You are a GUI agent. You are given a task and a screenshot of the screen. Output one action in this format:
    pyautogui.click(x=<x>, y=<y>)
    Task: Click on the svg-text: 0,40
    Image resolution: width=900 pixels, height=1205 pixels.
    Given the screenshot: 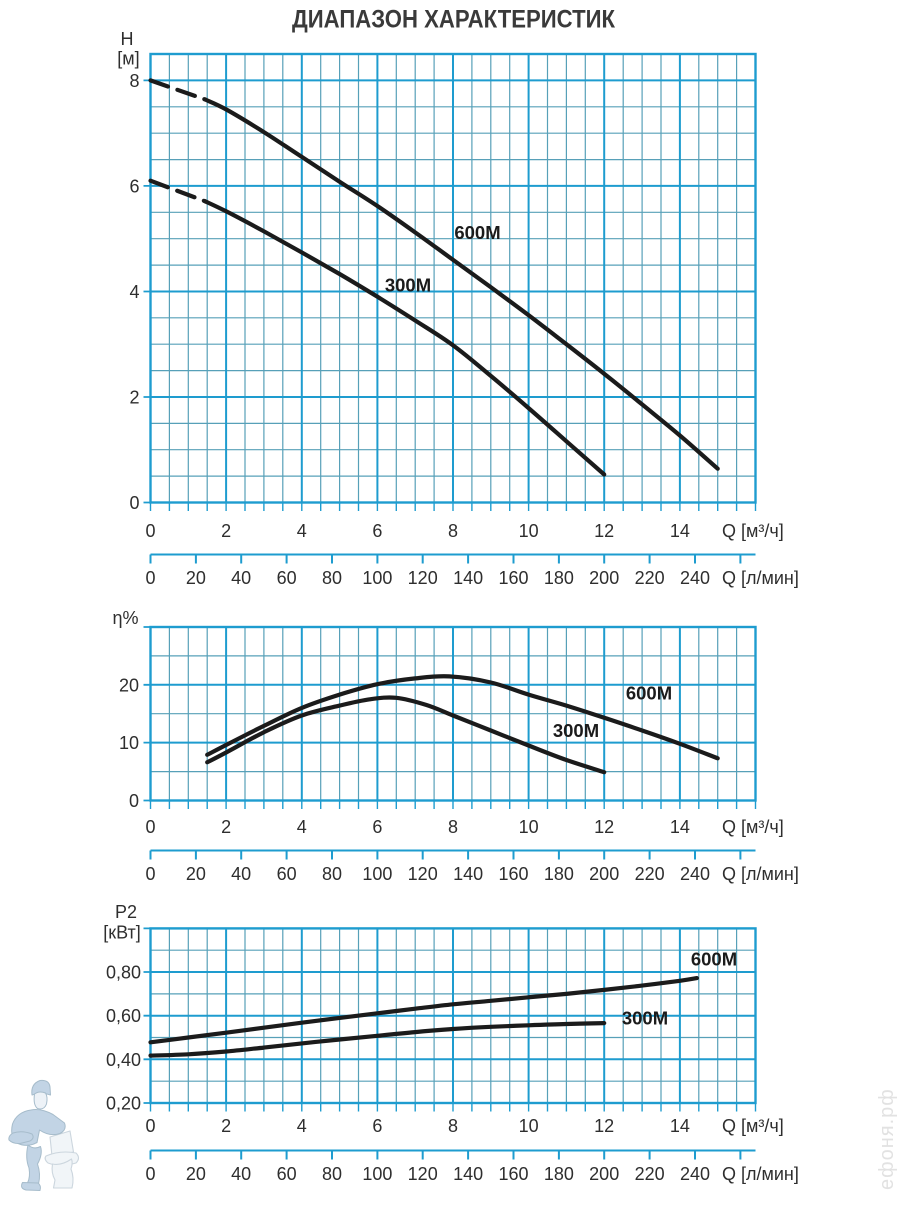 What is the action you would take?
    pyautogui.click(x=123, y=1060)
    